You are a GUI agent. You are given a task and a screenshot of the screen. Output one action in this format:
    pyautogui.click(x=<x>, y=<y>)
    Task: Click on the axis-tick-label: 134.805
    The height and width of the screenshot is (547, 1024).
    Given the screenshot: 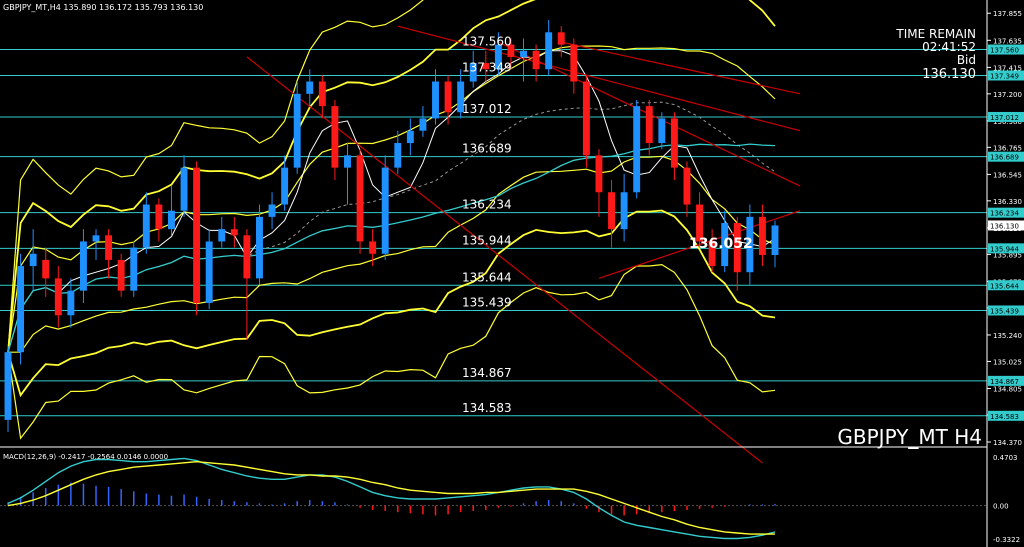 What is the action you would take?
    pyautogui.click(x=1007, y=389)
    